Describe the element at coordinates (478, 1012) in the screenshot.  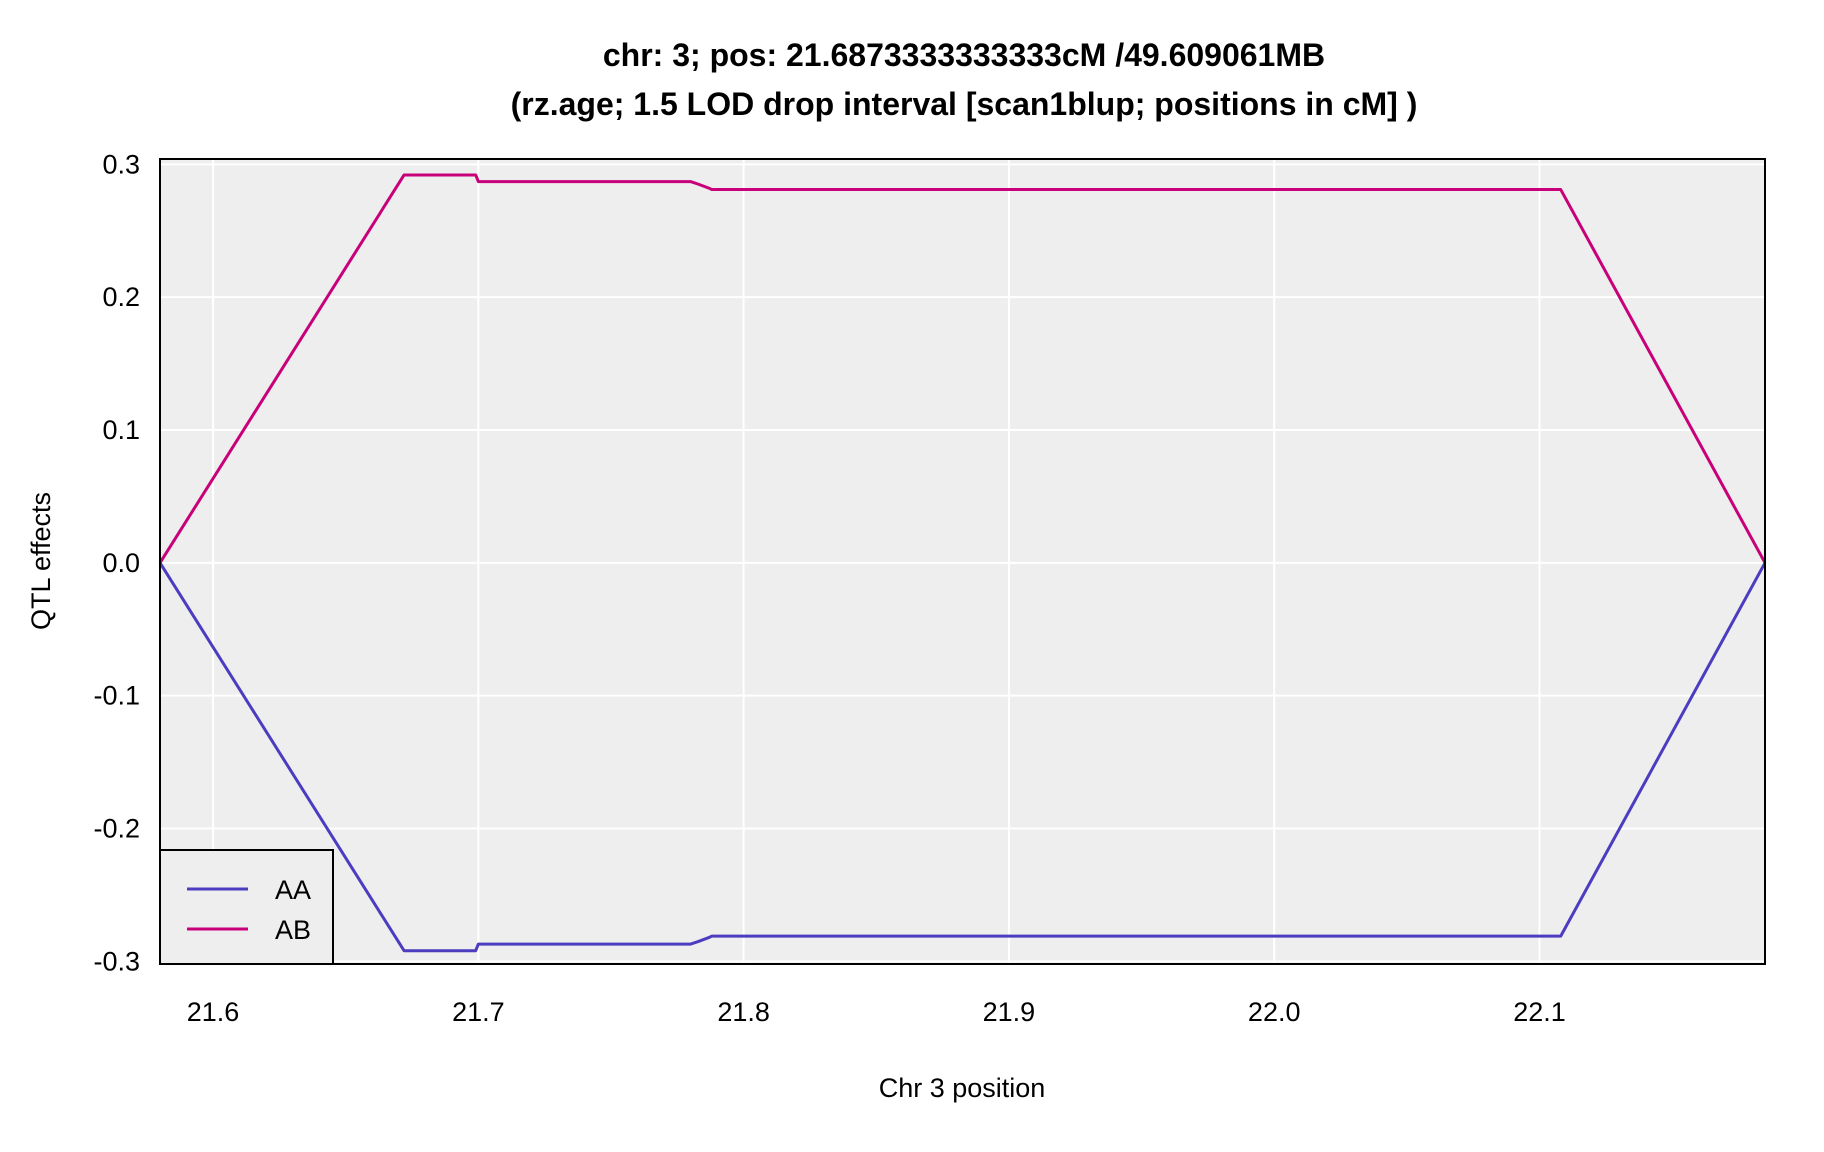
I see `x-tick-label: 21.7` at that location.